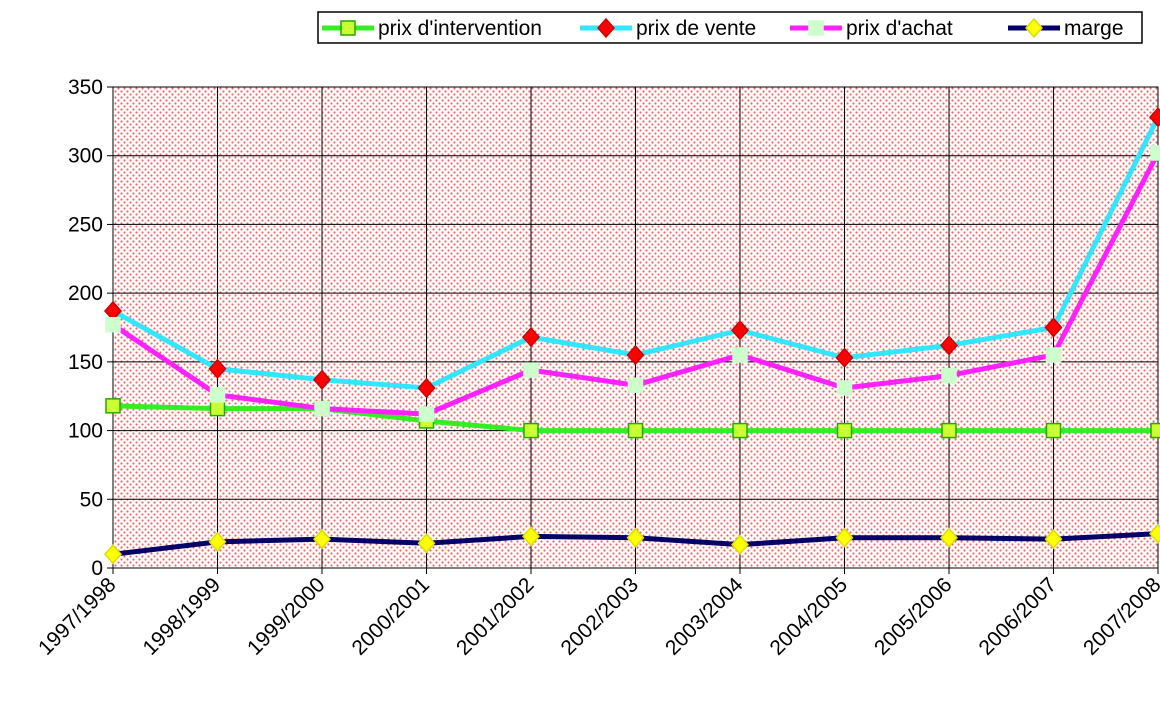 The width and height of the screenshot is (1160, 713). Describe the element at coordinates (899, 28) in the screenshot. I see `legend-label: prix d'achat` at that location.